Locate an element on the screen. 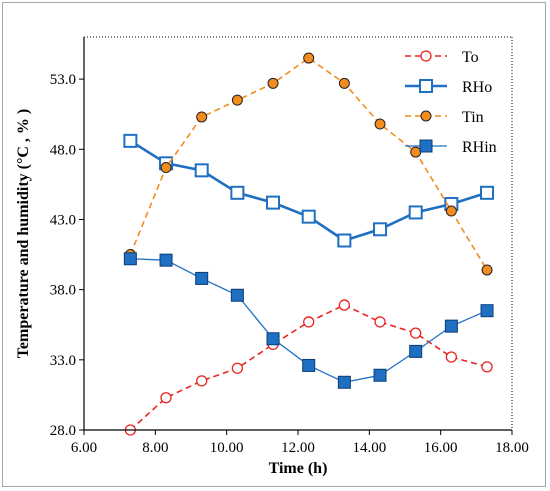 The image size is (550, 491). legend-label-RHin: RHin is located at coordinates (479, 147).